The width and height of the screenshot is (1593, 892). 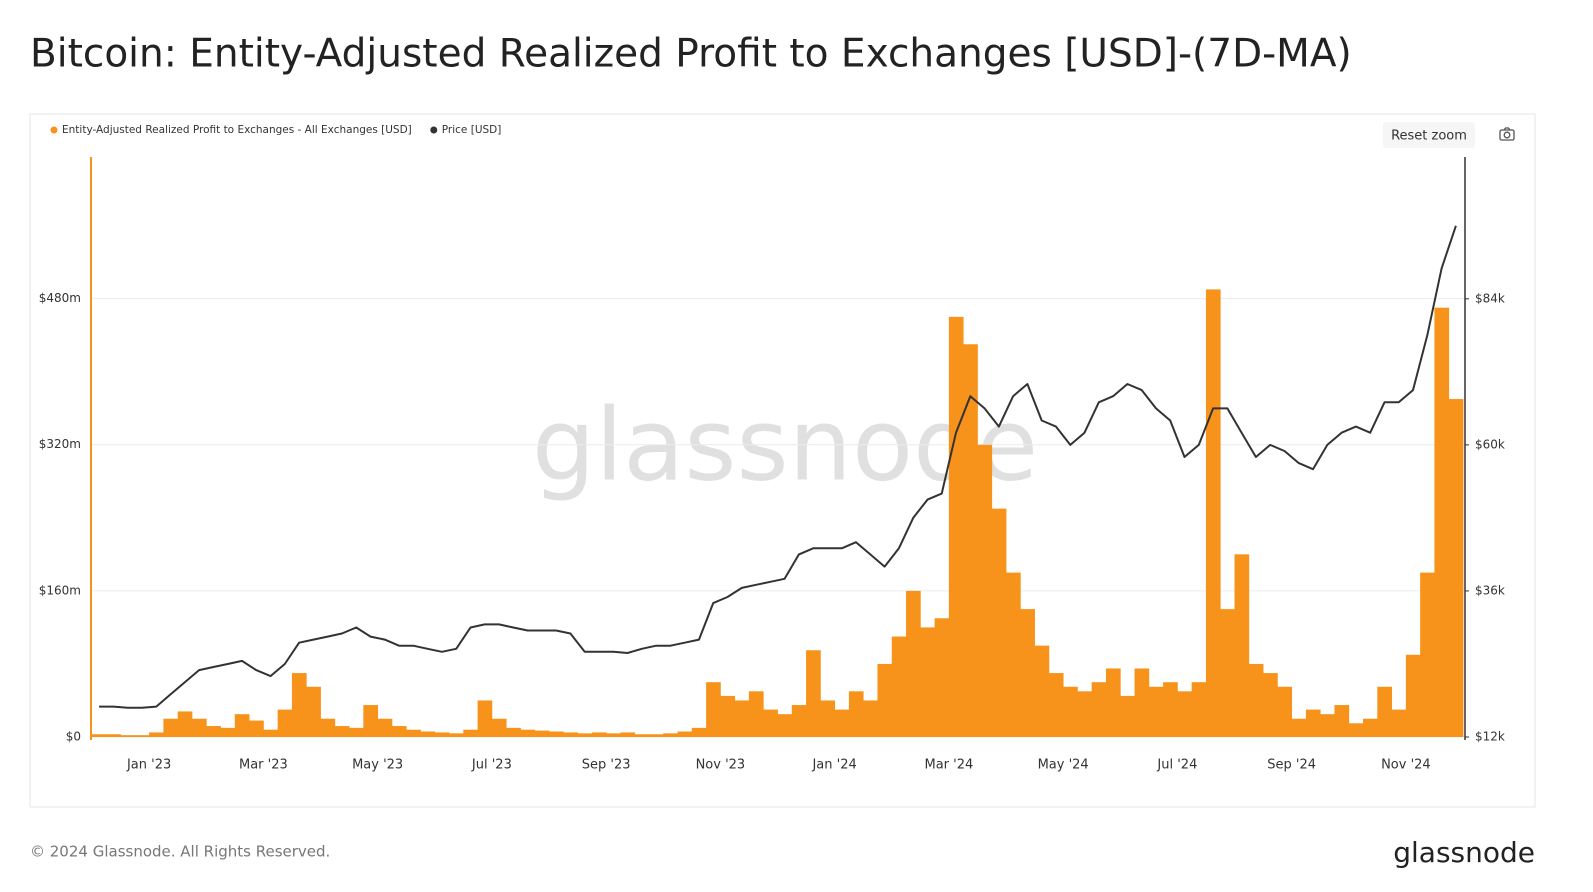 What do you see at coordinates (60, 590) in the screenshot?
I see `y-tick-label: $160m` at bounding box center [60, 590].